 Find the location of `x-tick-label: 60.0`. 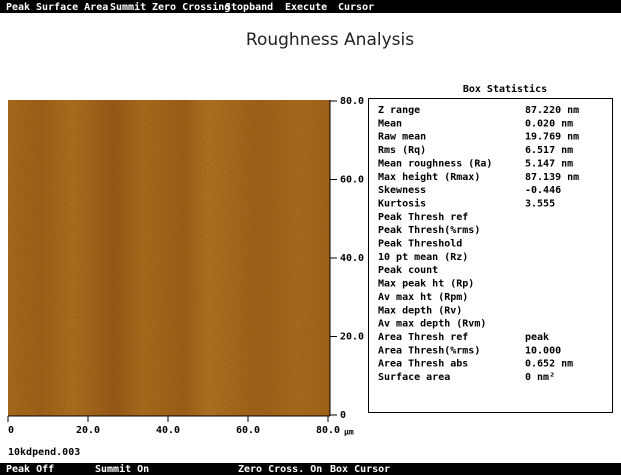

x-tick-label: 60.0 is located at coordinates (248, 430).